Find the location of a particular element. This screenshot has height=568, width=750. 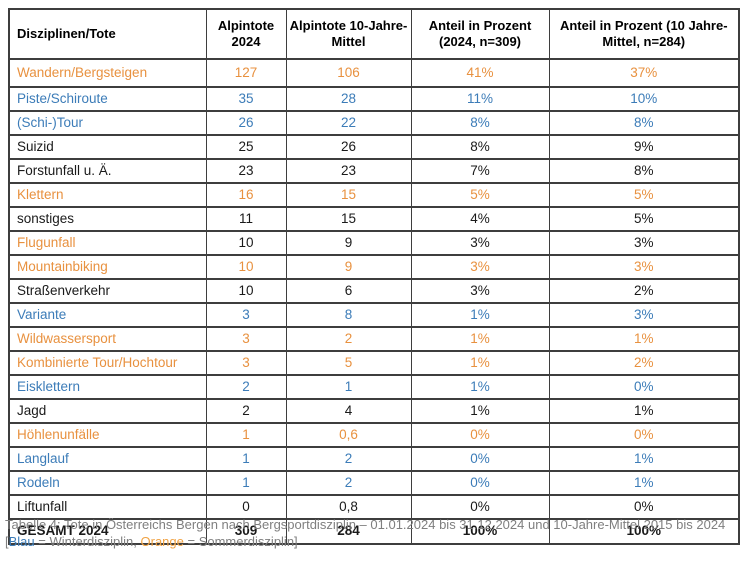

discipline-label: Liftunfall is located at coordinates (107, 507).